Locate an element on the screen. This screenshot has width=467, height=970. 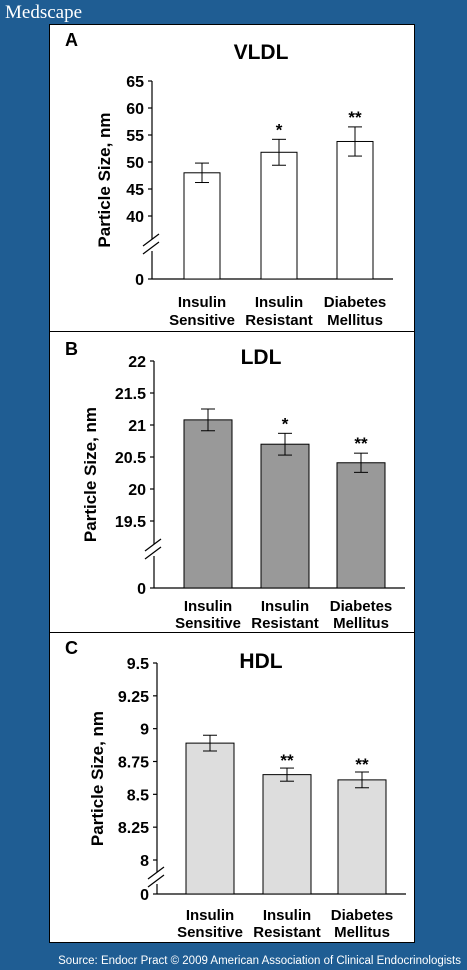
medscape-logo: Medscape is located at coordinates (44, 12).